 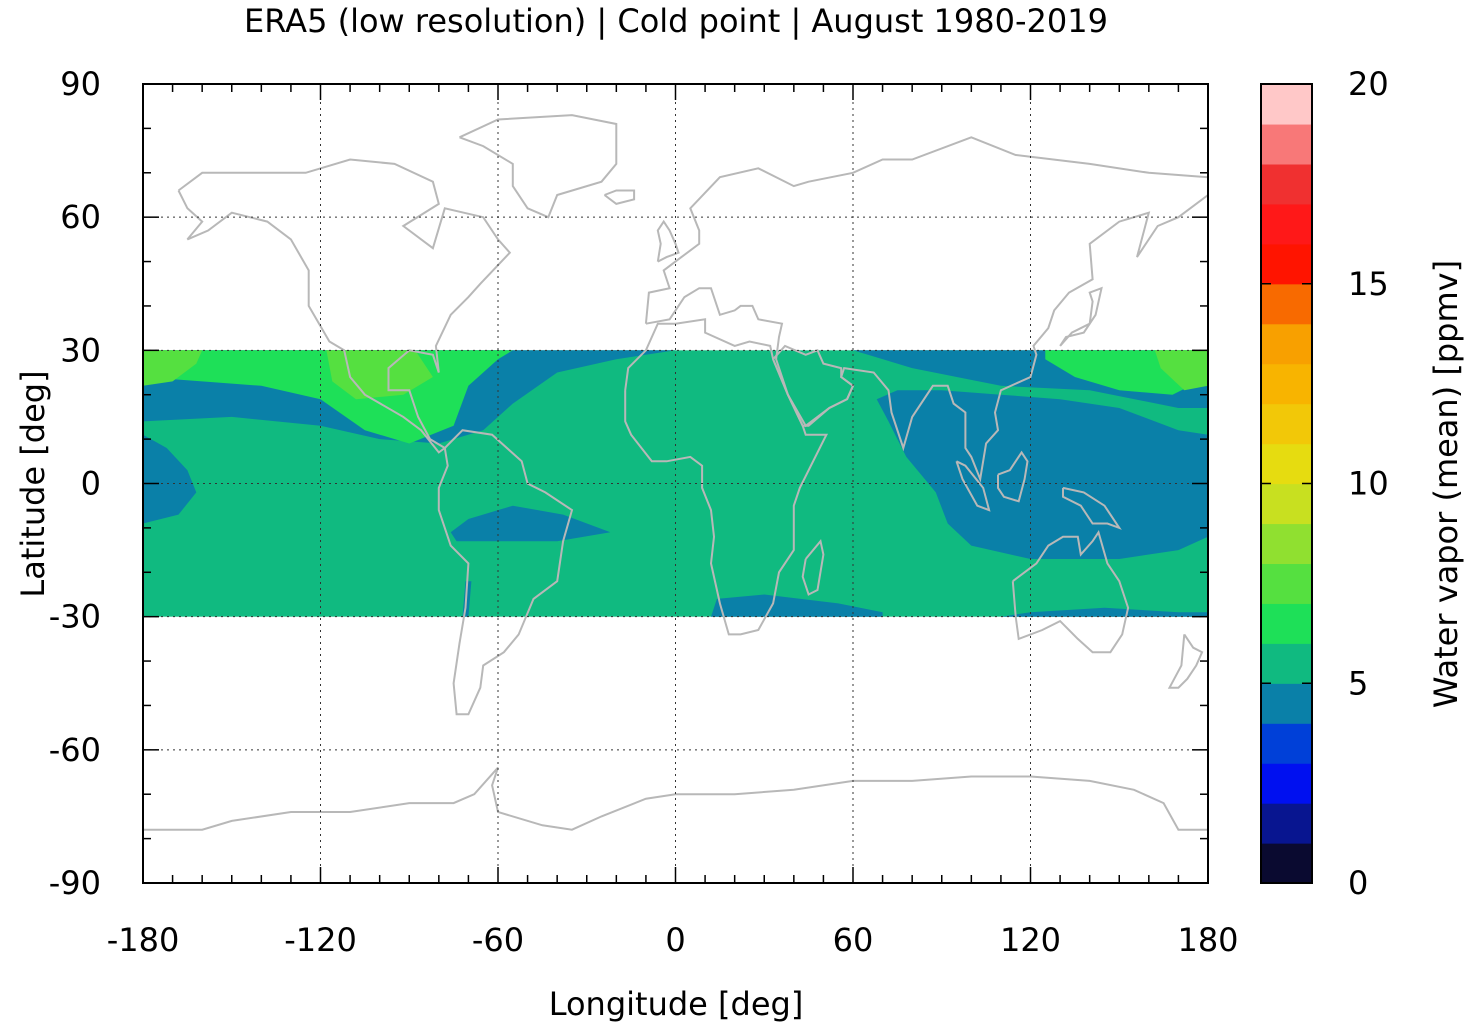 I want to click on x-tick-labels: -180 -120 -60 0 60 120 180, so click(x=673, y=940).